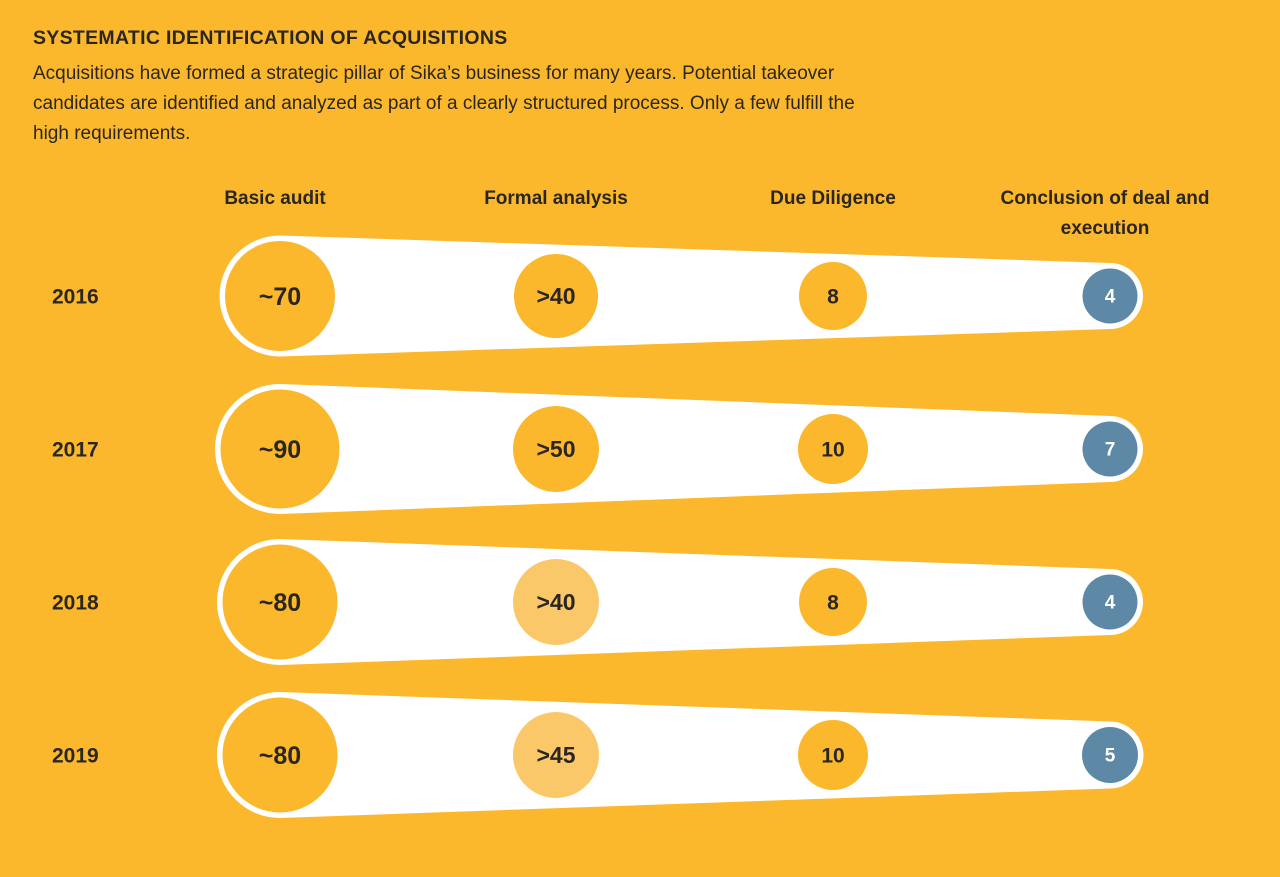 This screenshot has width=1280, height=877. I want to click on stage-circle-1-2018, so click(280, 602).